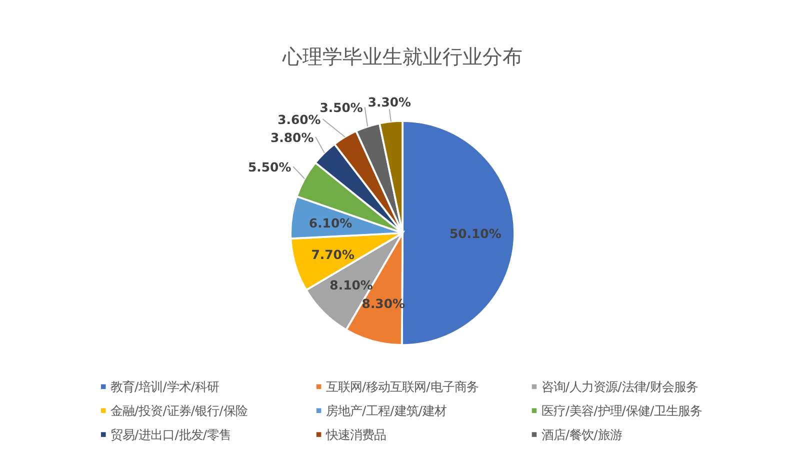 The width and height of the screenshot is (790, 470). I want to click on chart-title: 心理学毕业生就业行业分布, so click(402, 56).